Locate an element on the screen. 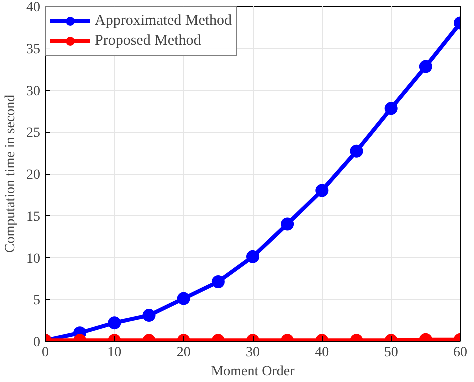 Image resolution: width=474 pixels, height=382 pixels. x-tick-label: 20 is located at coordinates (183, 353).